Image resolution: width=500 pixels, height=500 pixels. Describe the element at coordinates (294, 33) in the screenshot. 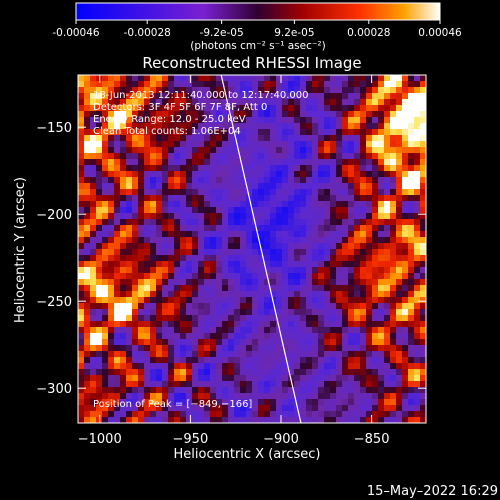

I see `colorbar-tick-label: 9.2e-05` at that location.